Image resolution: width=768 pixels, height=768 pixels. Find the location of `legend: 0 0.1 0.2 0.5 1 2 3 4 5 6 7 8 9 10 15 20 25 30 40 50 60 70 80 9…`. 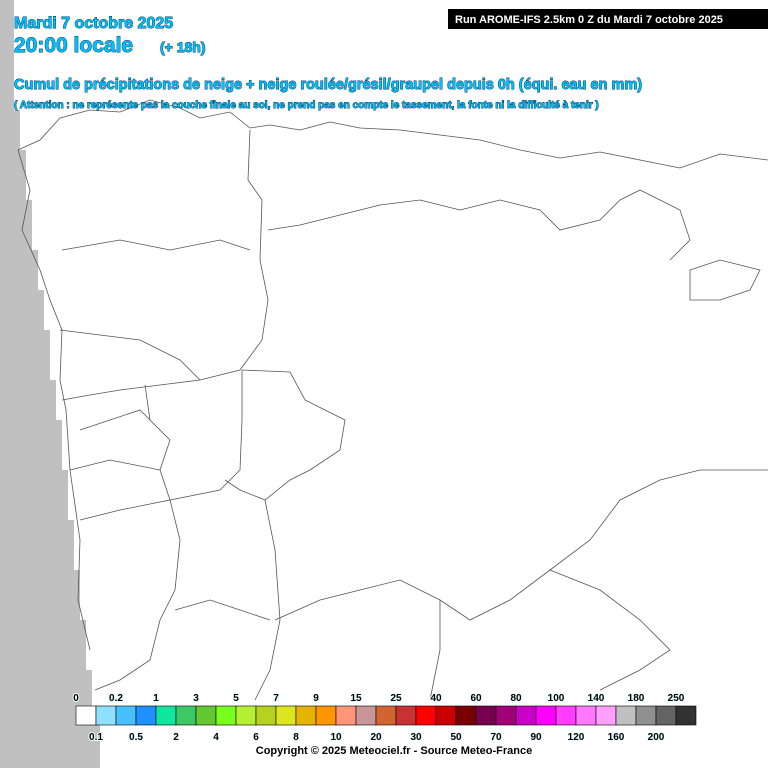

legend: 0 0.1 0.2 0.5 1 2 3 4 5 6 7 8 9 10 15 20 25 30 40 50 60 70 80 9… is located at coordinates (384, 718).